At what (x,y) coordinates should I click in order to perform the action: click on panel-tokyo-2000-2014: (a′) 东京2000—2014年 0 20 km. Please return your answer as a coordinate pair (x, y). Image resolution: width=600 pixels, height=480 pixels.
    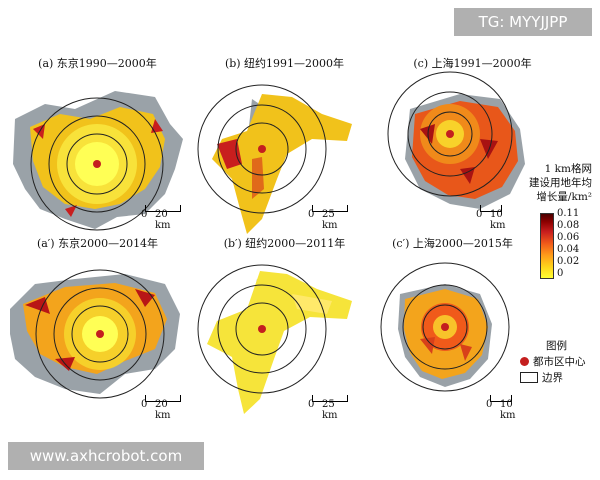
    Looking at the image, I should click on (97, 340).